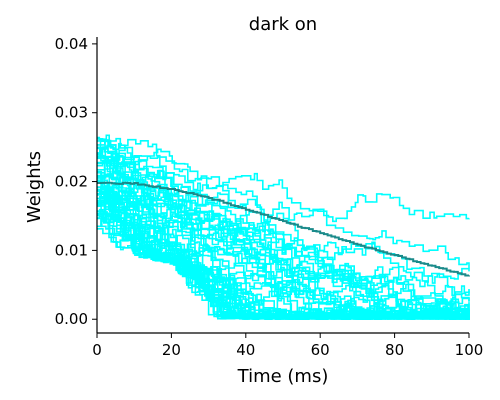 The width and height of the screenshot is (500, 400). I want to click on x-tick-label: 80, so click(394, 350).